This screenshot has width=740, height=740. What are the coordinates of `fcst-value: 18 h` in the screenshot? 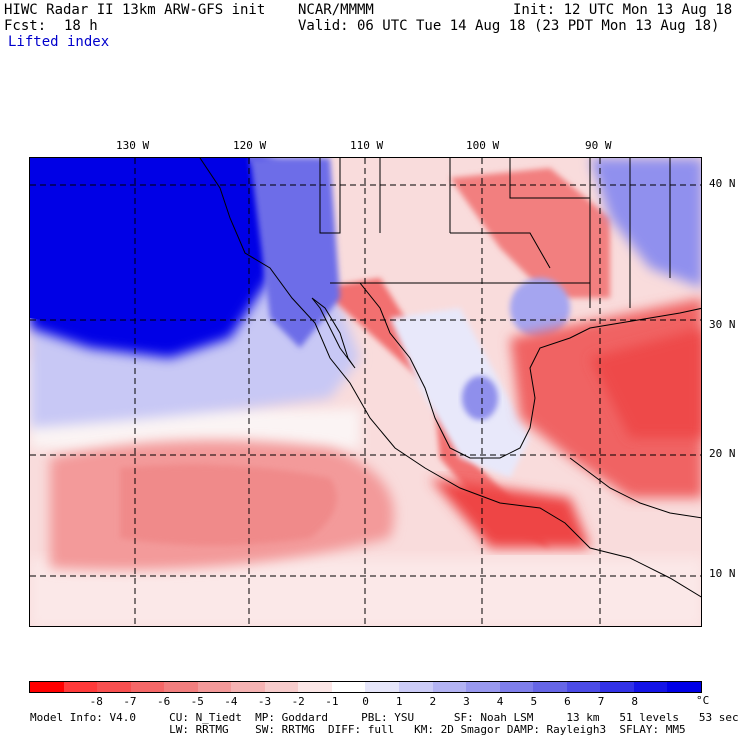 It's located at (81, 26).